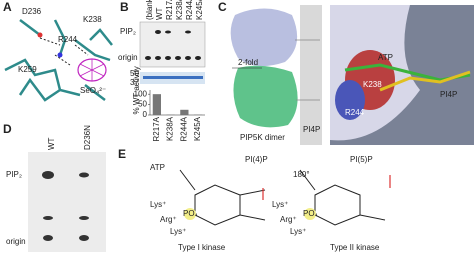 The width and height of the screenshot is (474, 260). I want to click on annotation: PI(4)P, so click(256, 159).